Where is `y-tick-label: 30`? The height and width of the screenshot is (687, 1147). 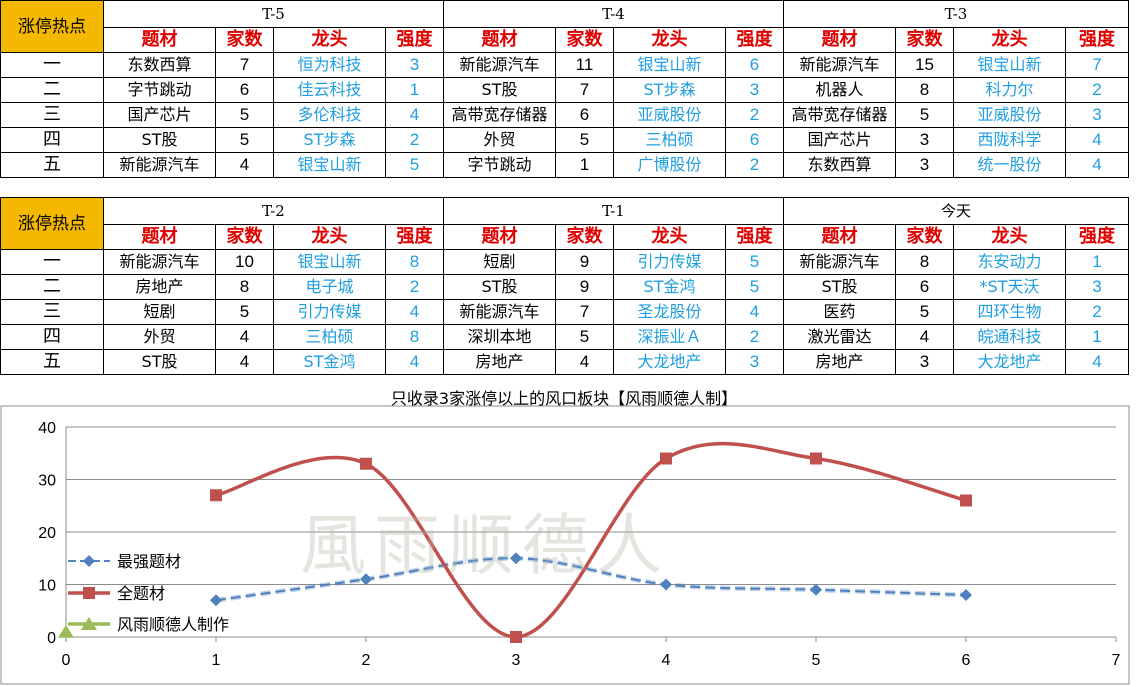 y-tick-label: 30 is located at coordinates (47, 481).